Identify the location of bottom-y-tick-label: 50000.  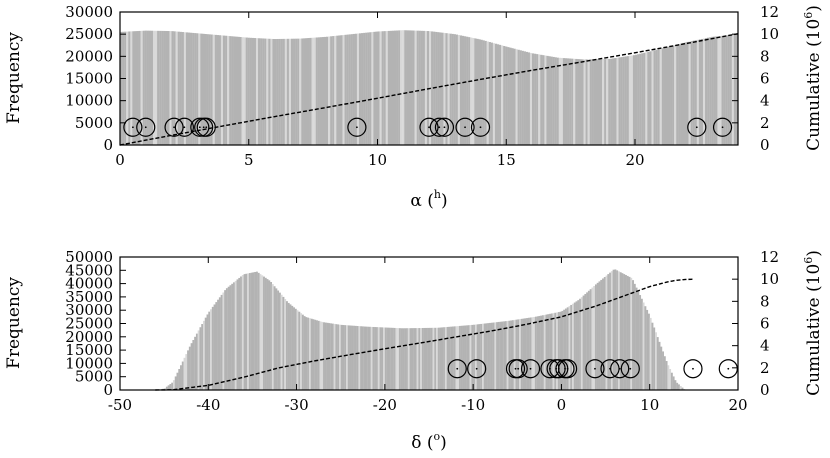
(89, 257).